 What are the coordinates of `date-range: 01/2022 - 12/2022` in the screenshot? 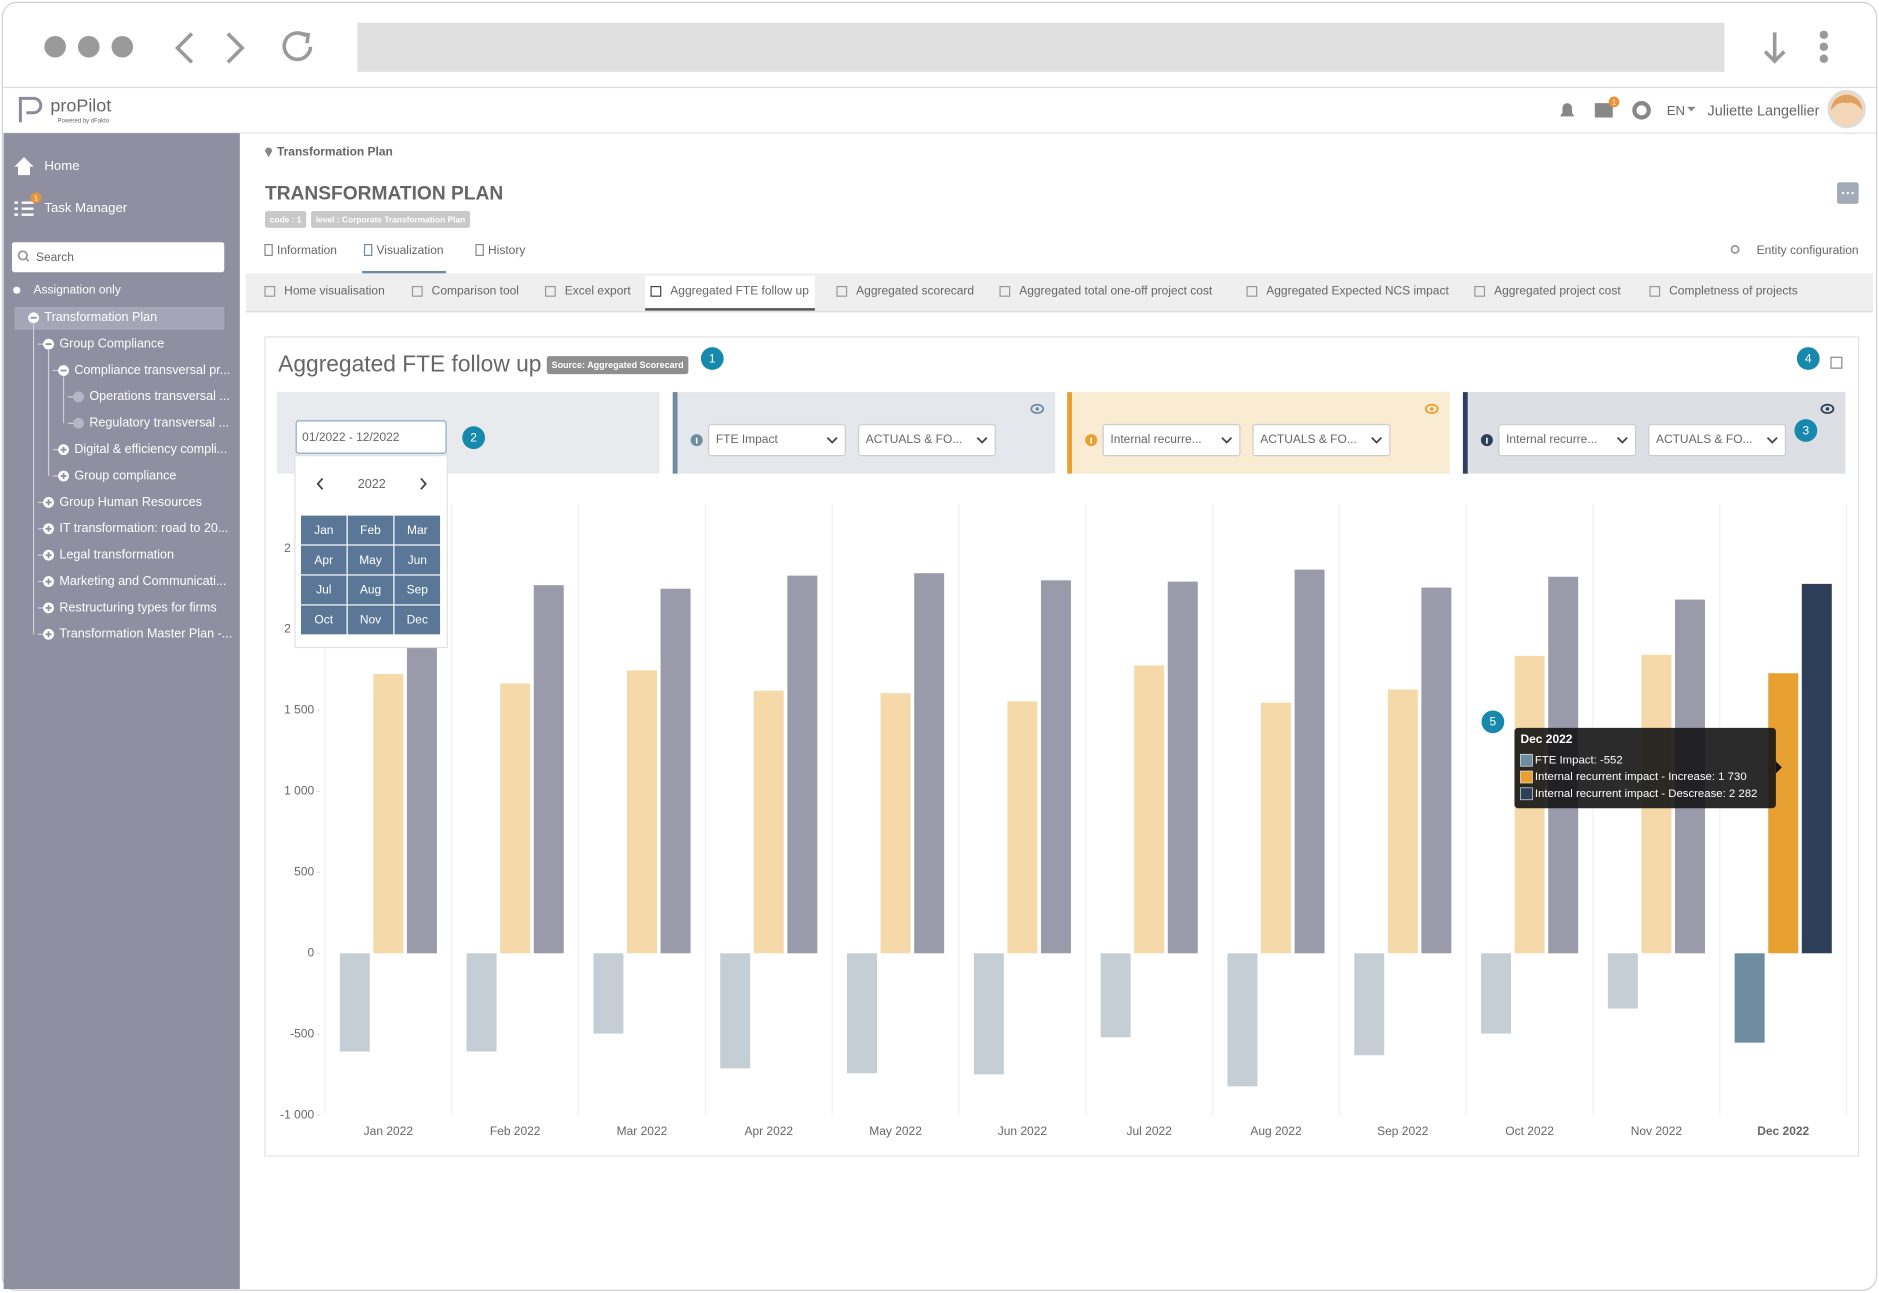 It's located at (351, 437).